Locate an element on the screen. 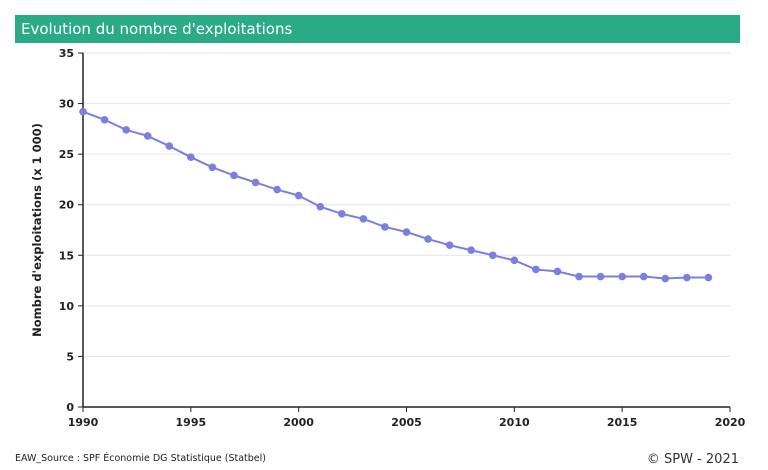 This screenshot has width=768, height=470. y-tick-label: 25 is located at coordinates (66, 154).